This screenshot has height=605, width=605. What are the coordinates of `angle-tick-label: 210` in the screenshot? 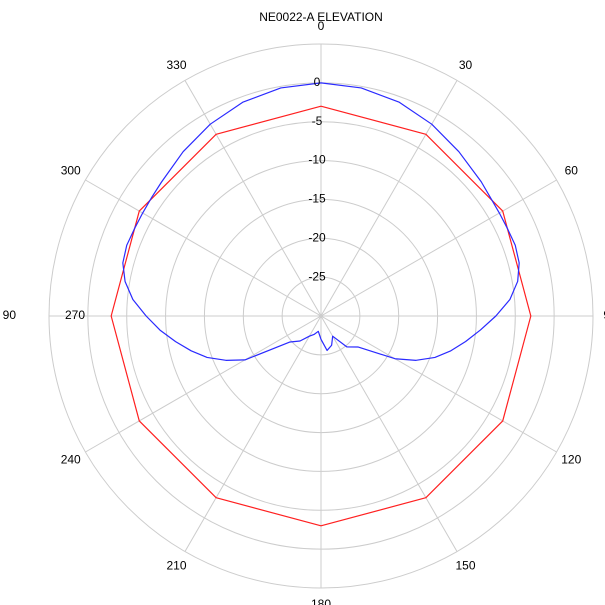 It's located at (176, 565).